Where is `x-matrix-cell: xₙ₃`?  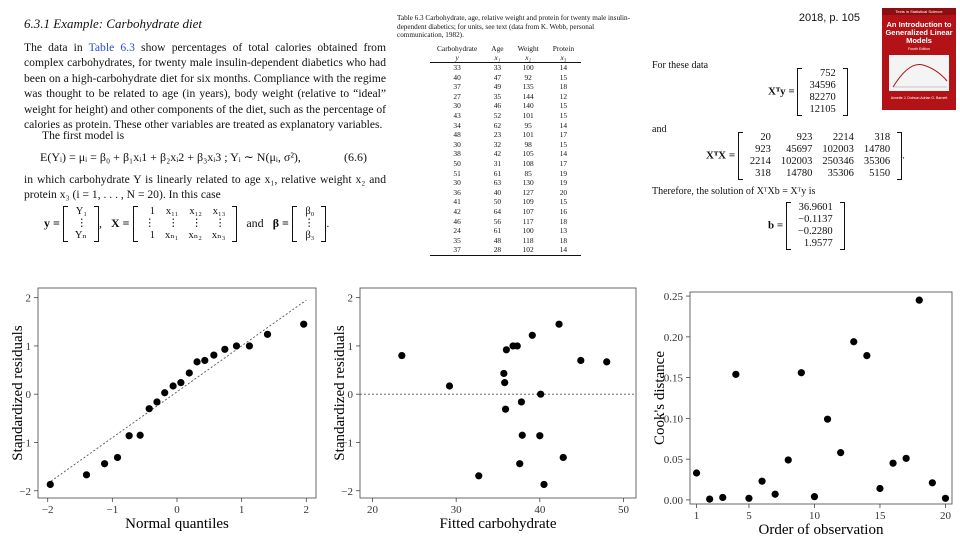 x-matrix-cell: xₙ₃ is located at coordinates (218, 235).